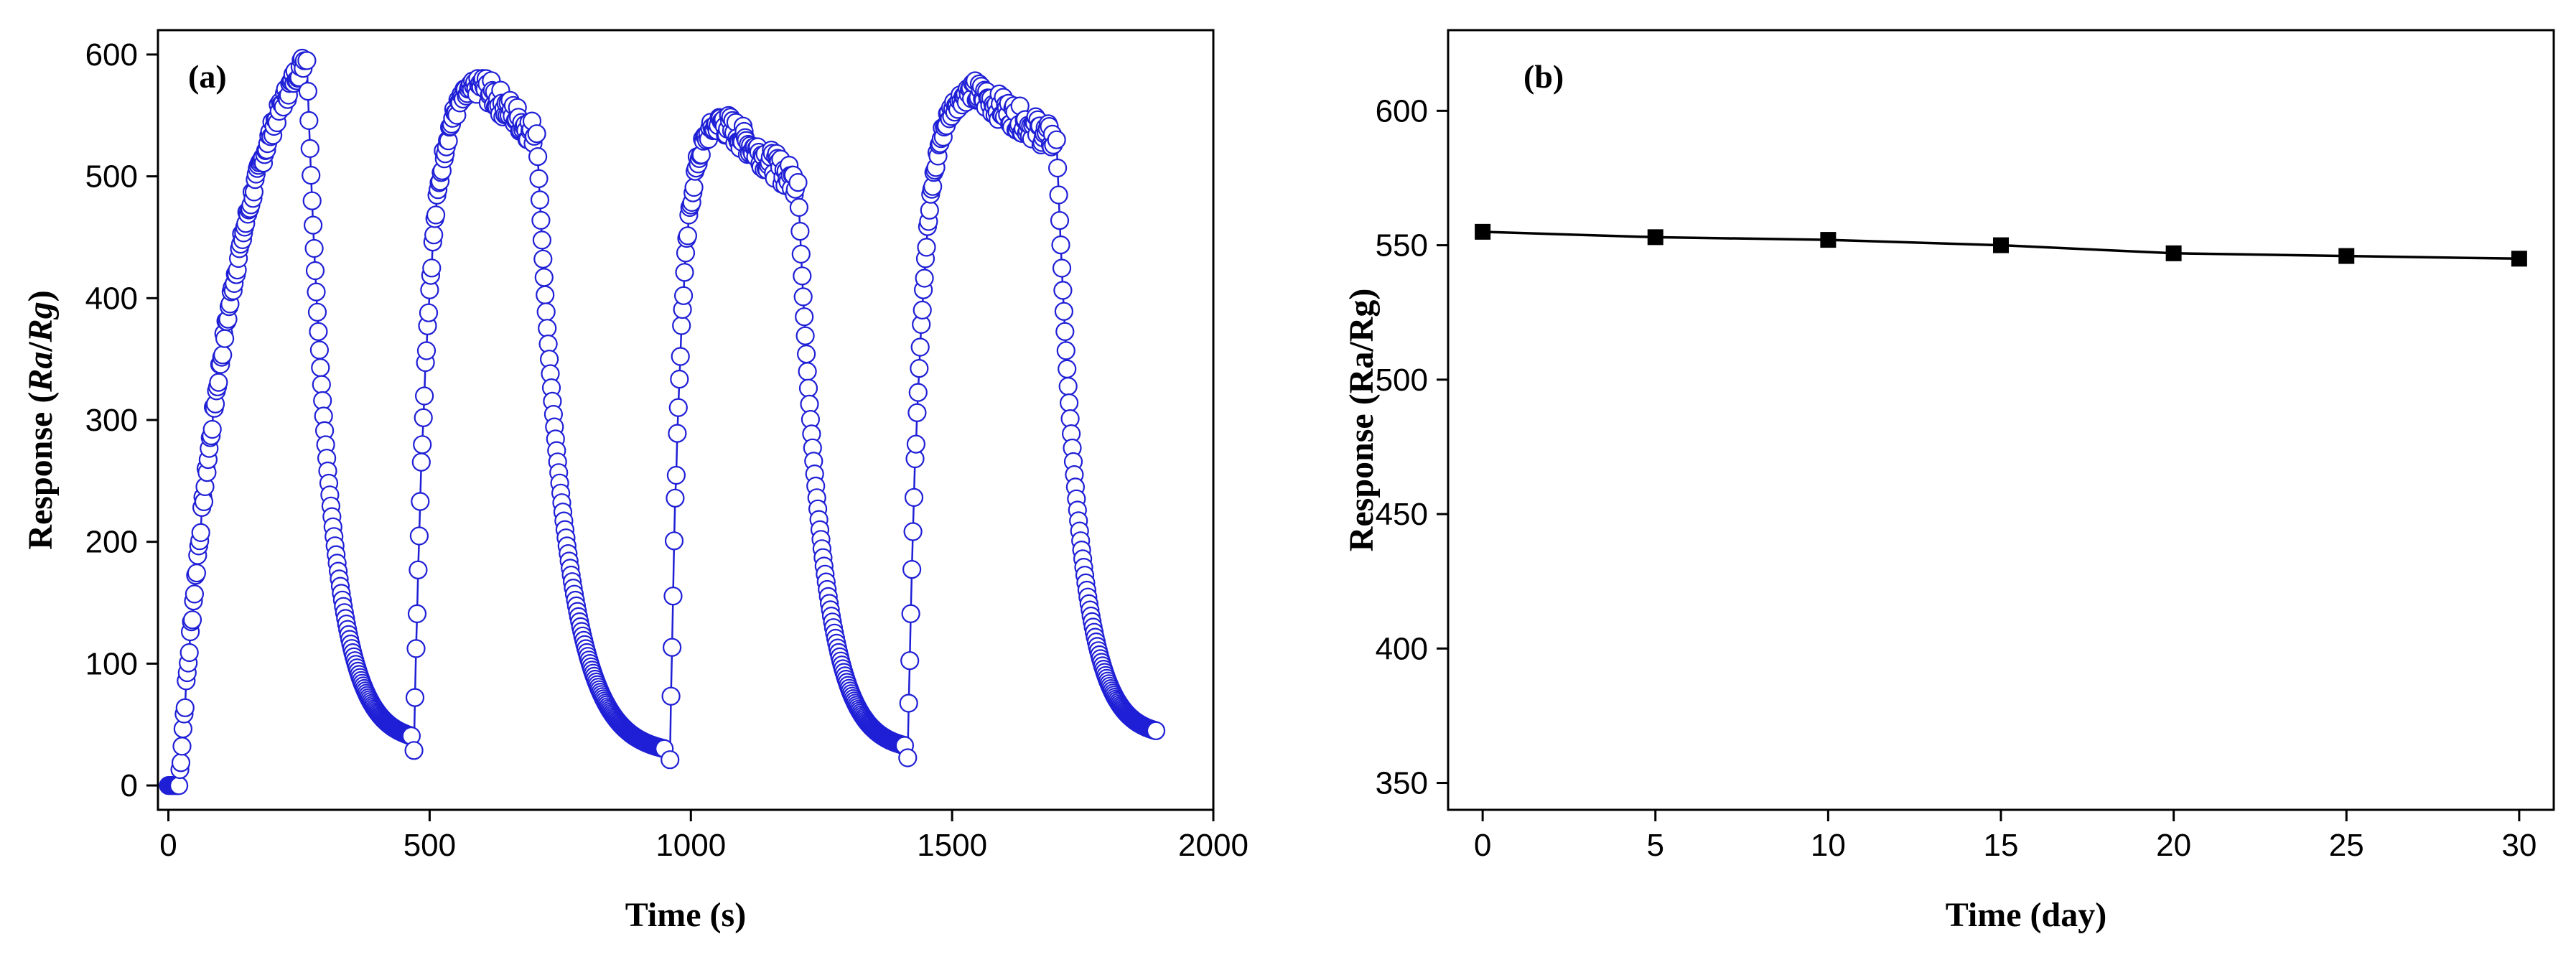 The image size is (2576, 957). Describe the element at coordinates (2001, 245) in the screenshot. I see `data-series-b` at that location.